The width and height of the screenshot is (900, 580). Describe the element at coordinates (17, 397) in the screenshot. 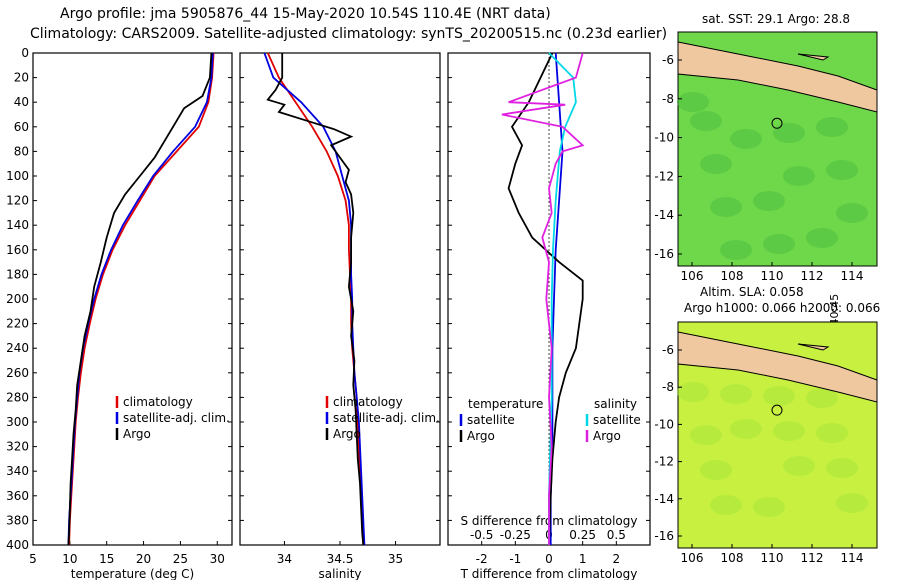

I see `y-tick-label: 280` at that location.